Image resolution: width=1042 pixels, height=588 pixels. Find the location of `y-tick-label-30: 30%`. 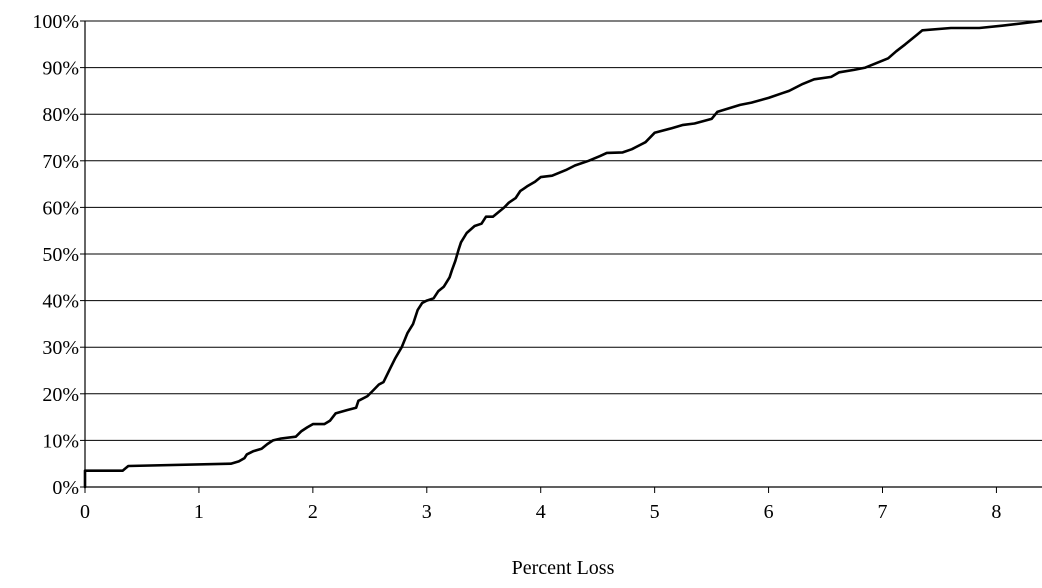

y-tick-label-30: 30% is located at coordinates (60, 348).